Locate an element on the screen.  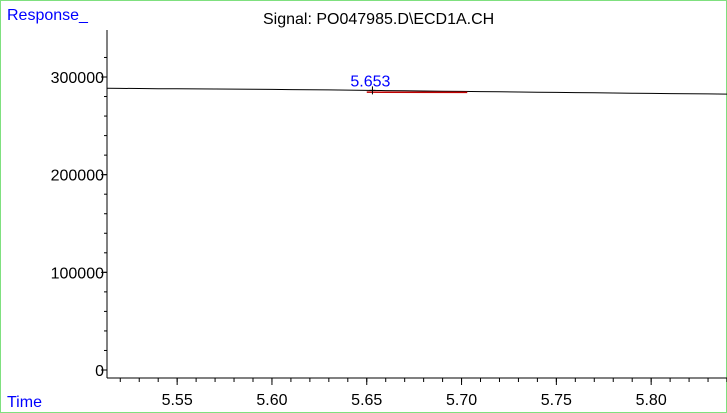
x-axis-label: Time is located at coordinates (24, 402).